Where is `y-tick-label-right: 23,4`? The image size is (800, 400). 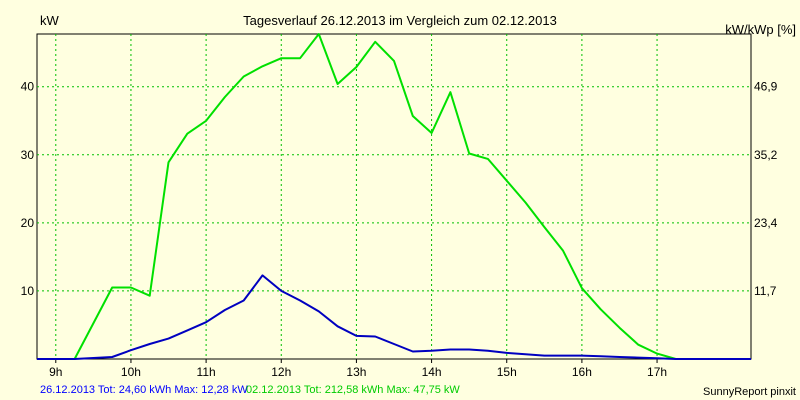 y-tick-label-right: 23,4 is located at coordinates (766, 223).